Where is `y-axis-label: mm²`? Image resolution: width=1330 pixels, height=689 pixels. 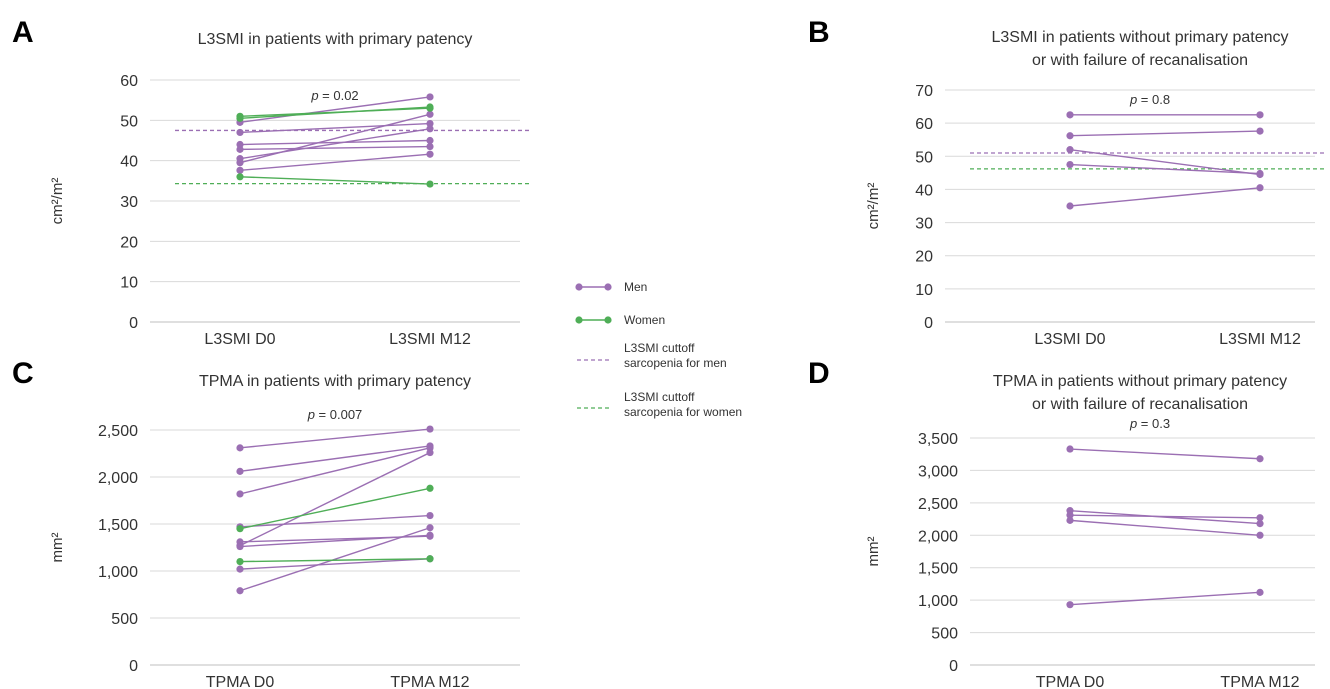
y-axis-label: mm² is located at coordinates (57, 548).